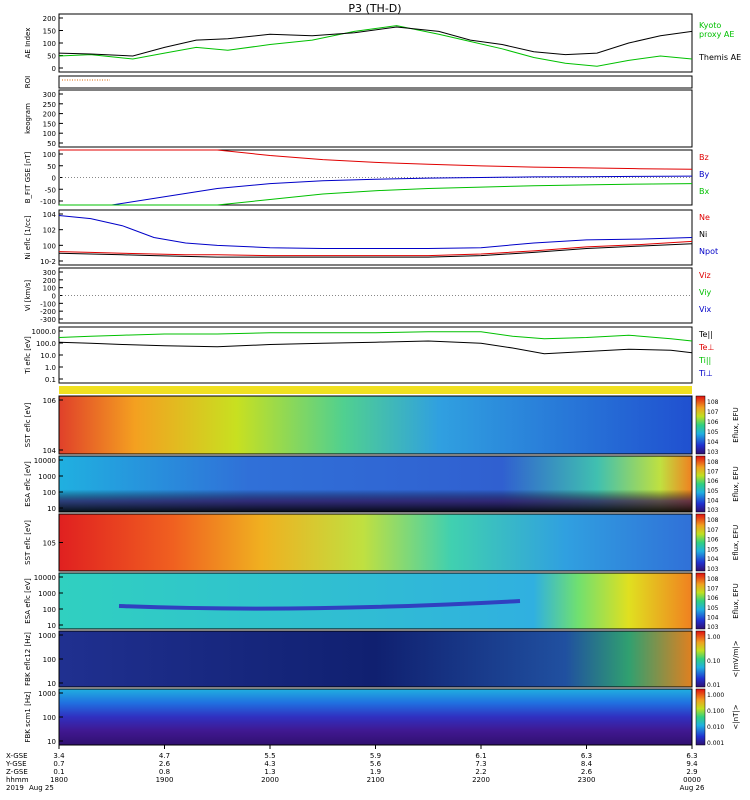 This screenshot has height=800, width=750. What do you see at coordinates (54, 69) in the screenshot?
I see `ae-tick: 0` at bounding box center [54, 69].